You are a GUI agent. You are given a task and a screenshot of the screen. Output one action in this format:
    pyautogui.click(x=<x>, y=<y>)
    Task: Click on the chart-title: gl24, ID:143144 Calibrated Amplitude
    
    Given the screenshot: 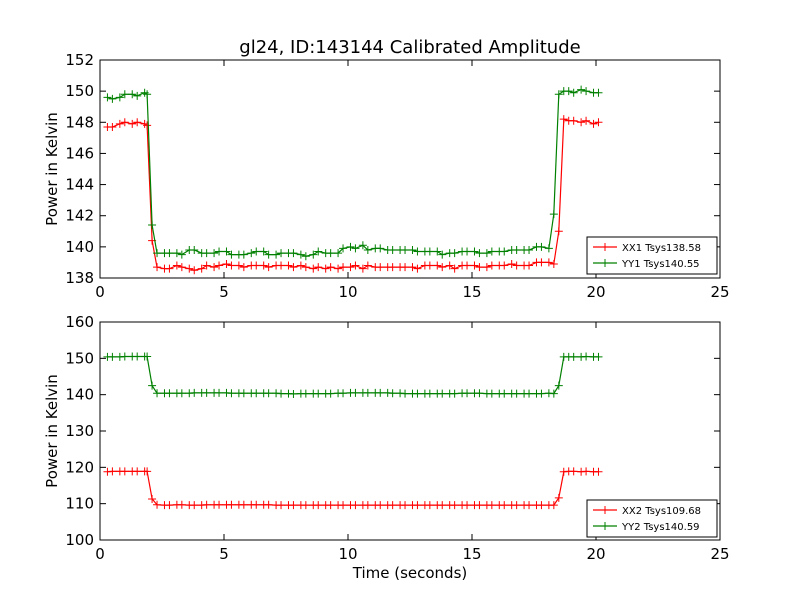 What is the action you would take?
    pyautogui.click(x=409, y=47)
    